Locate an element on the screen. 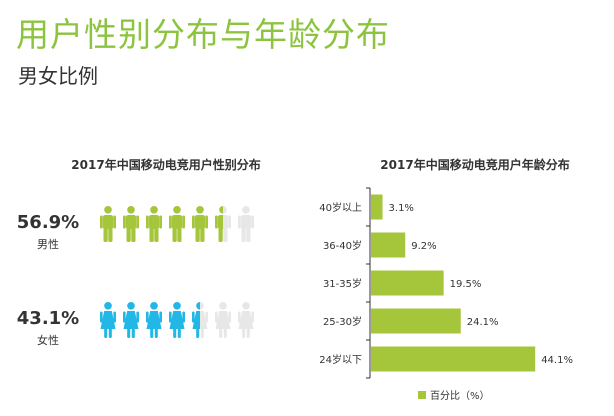 The width and height of the screenshot is (614, 416). male-label: 男性 is located at coordinates (48, 244).